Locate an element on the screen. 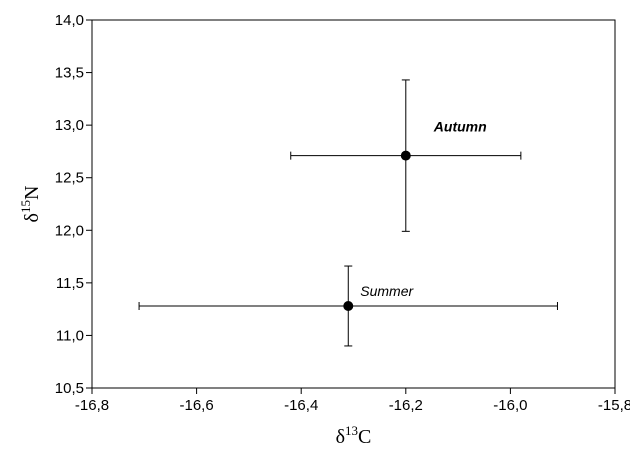  data-point-label: Summer is located at coordinates (387, 291).